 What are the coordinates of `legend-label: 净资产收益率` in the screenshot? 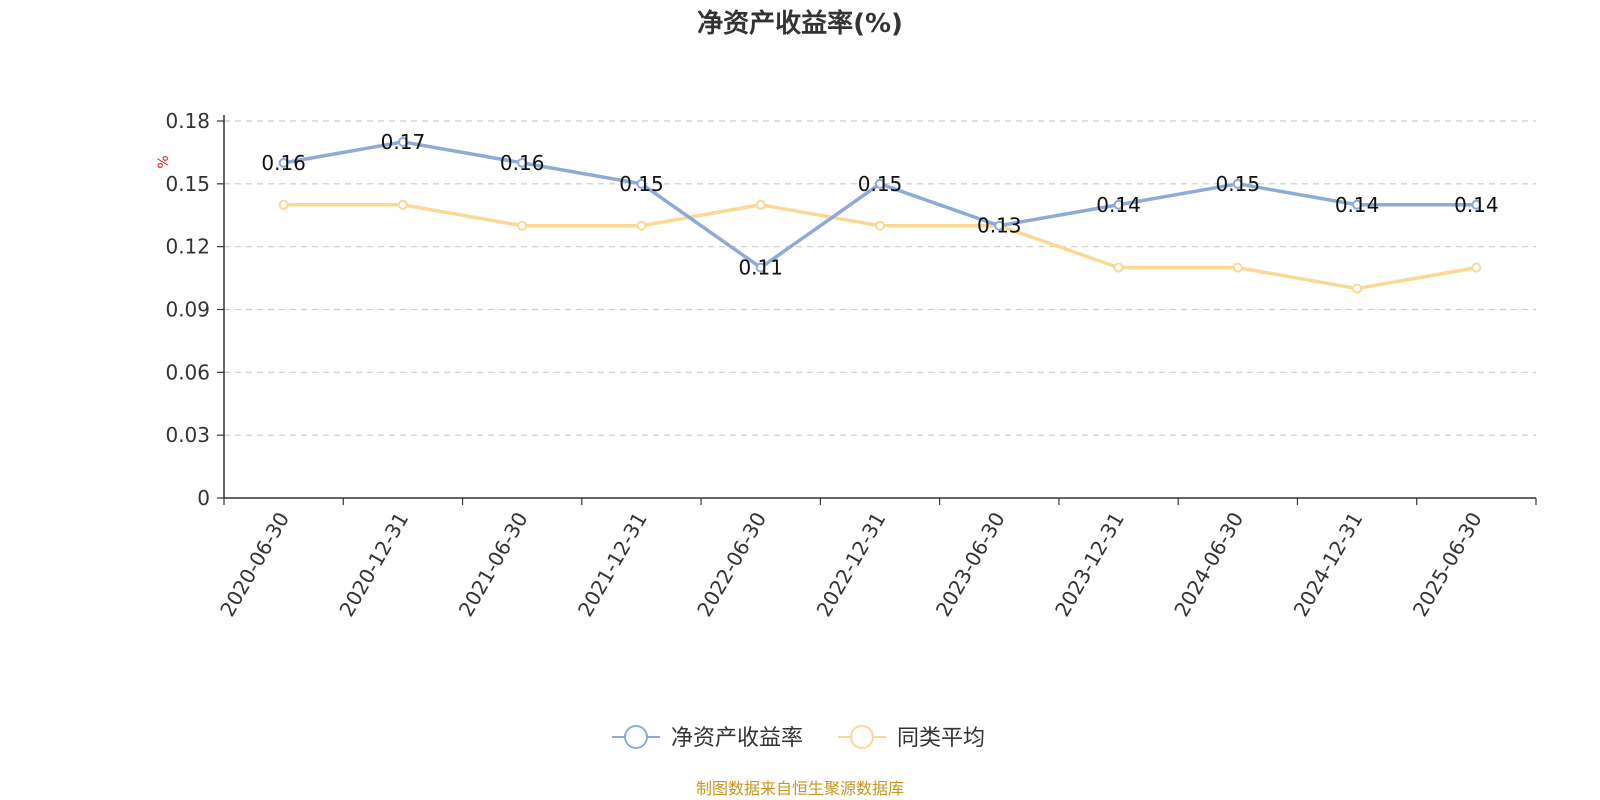 It's located at (737, 738).